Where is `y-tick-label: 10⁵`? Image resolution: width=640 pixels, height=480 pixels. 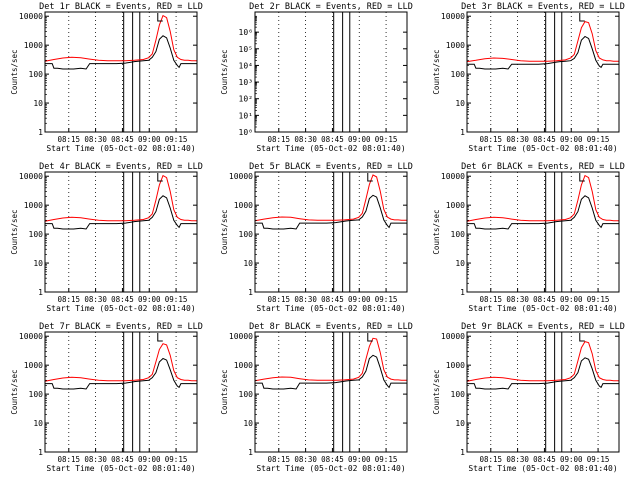 y-tick-label: 10⁵ is located at coordinates (246, 49).